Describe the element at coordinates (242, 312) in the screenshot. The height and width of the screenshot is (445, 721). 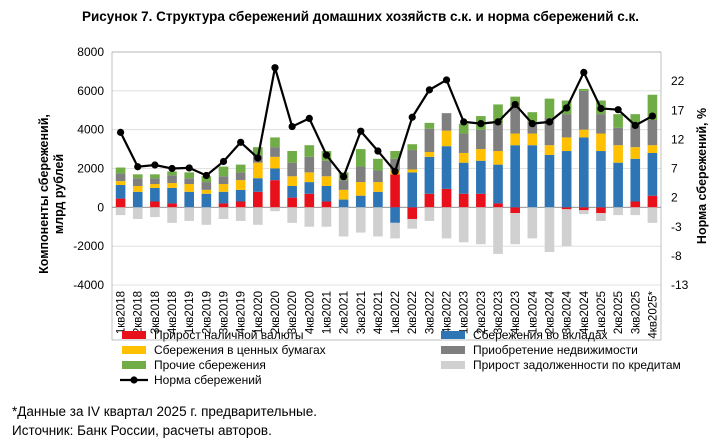
I see `x-tick-label: 4кв2019` at that location.